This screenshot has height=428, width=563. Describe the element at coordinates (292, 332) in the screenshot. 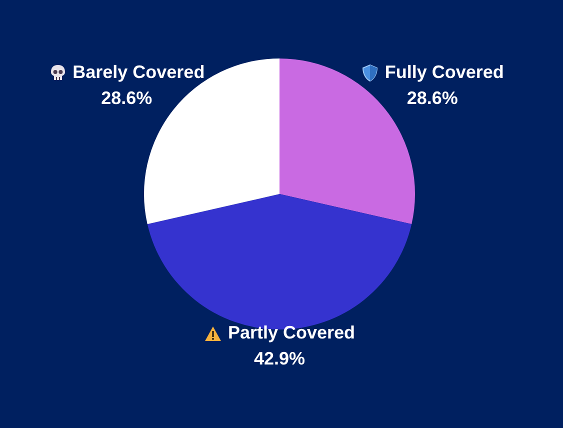

I see `slice-label: Partly Covered` at that location.